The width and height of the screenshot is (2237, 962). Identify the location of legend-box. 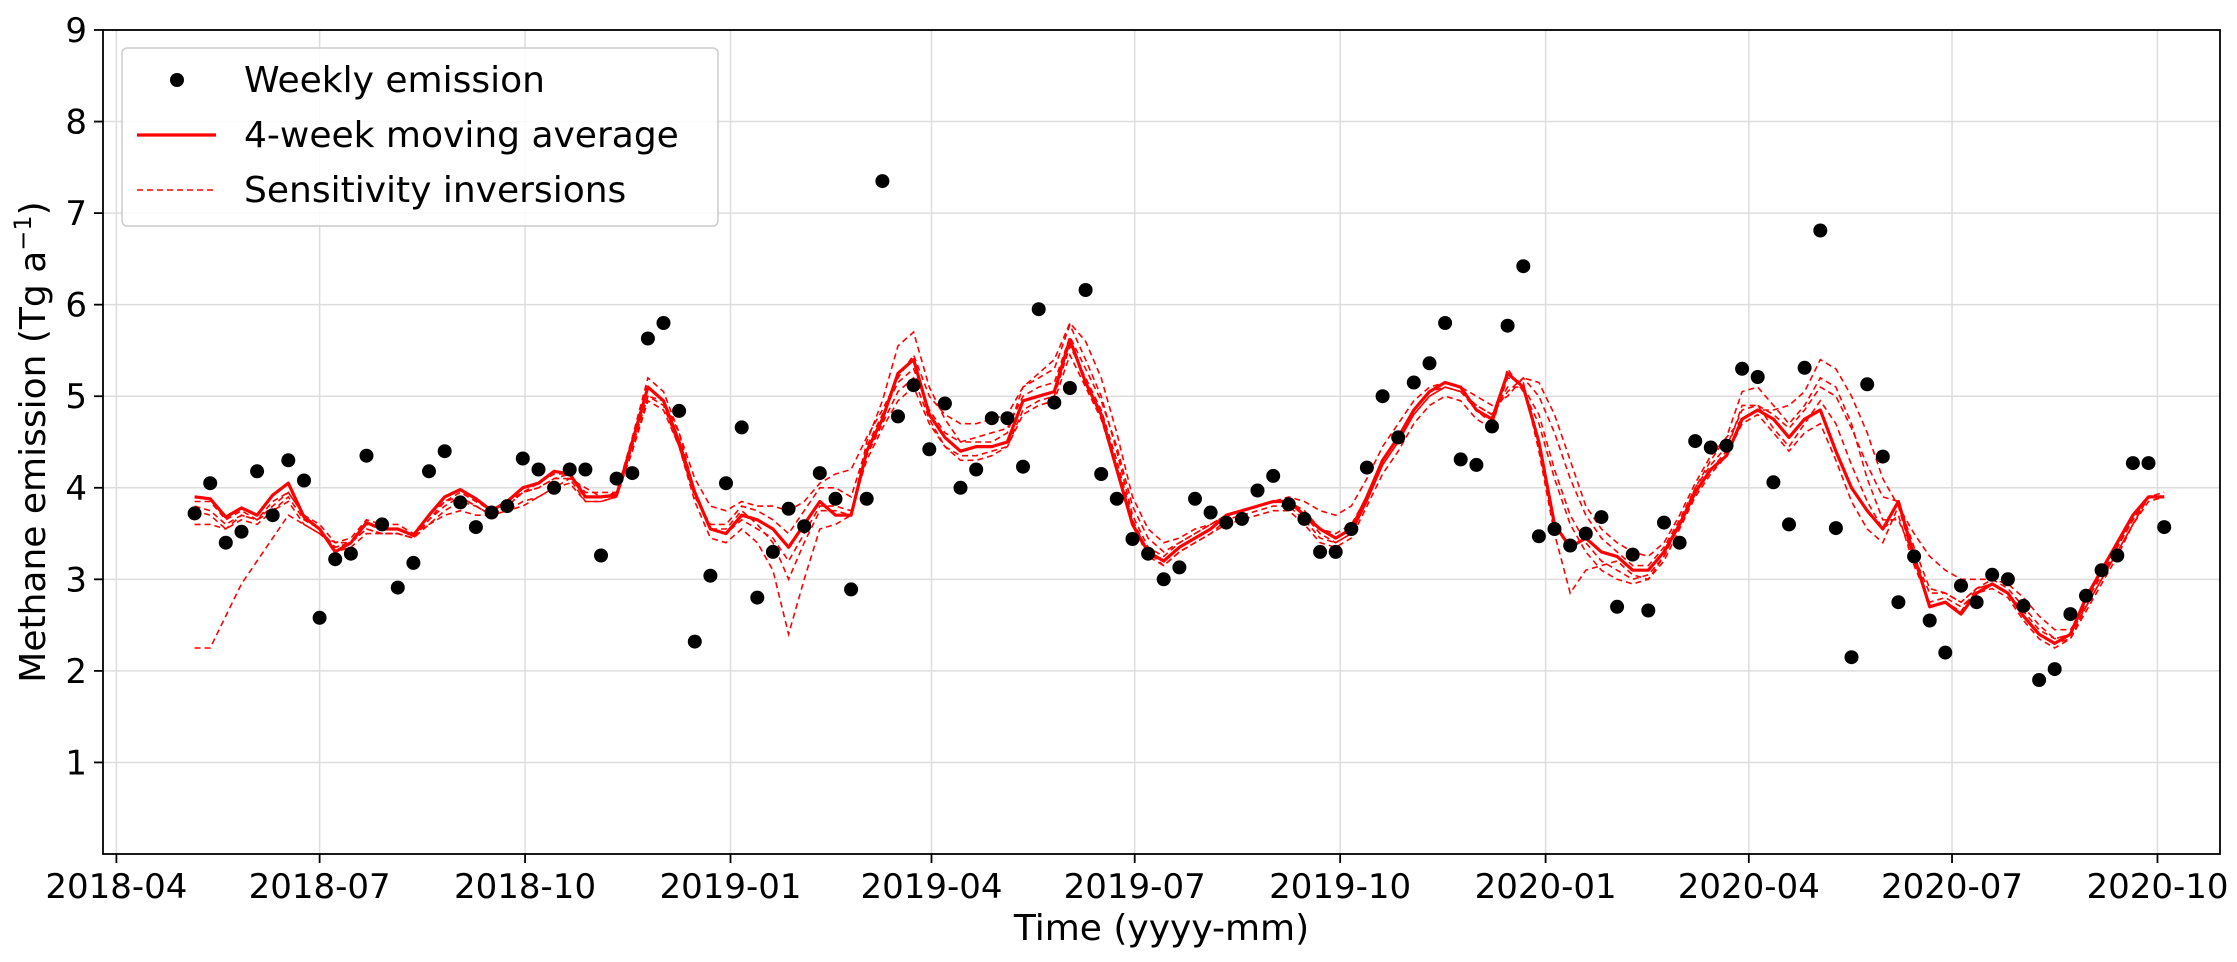
(420, 137).